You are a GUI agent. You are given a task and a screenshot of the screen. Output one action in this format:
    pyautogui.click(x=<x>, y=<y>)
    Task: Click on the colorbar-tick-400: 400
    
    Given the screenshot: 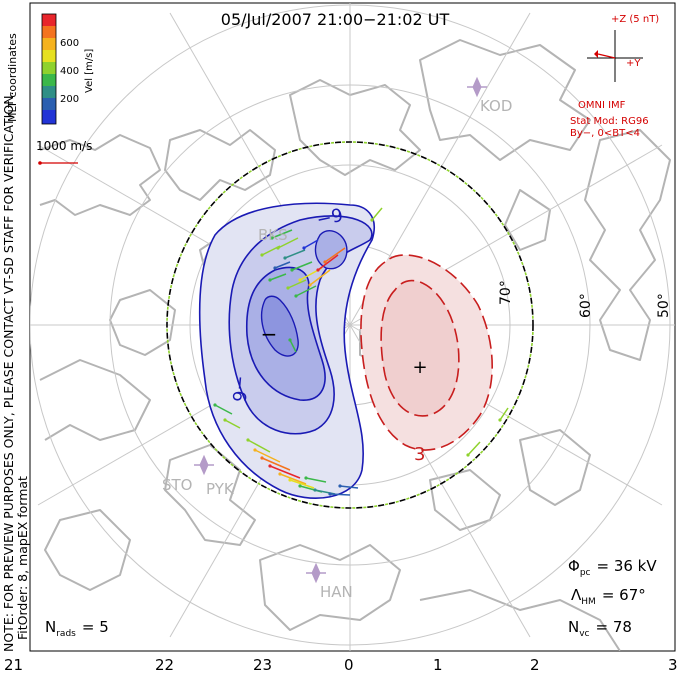 What is the action you would take?
    pyautogui.click(x=69, y=71)
    